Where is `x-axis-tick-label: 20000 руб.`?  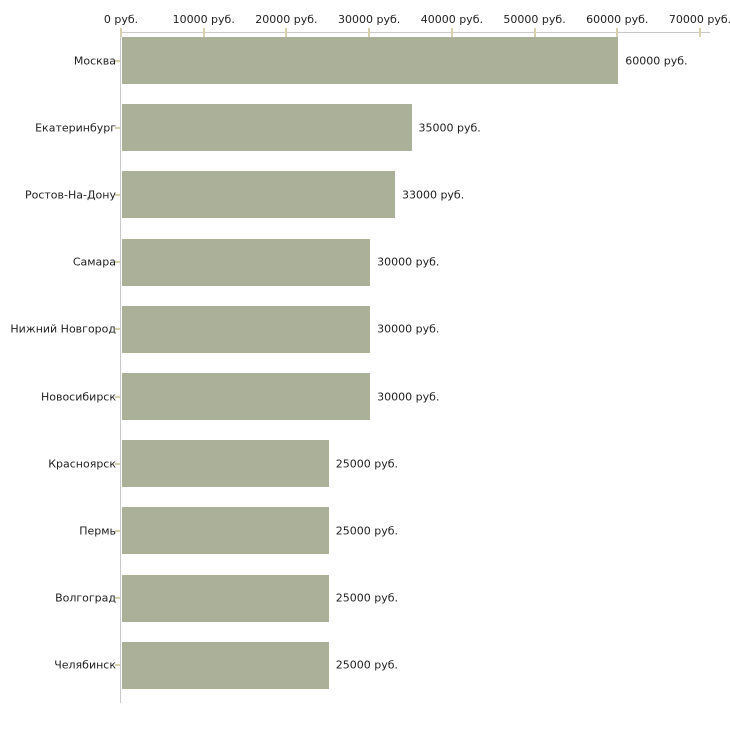
x-axis-tick-label: 20000 руб. is located at coordinates (286, 19).